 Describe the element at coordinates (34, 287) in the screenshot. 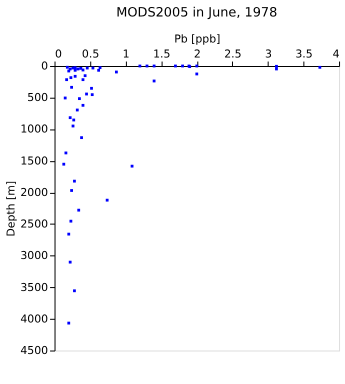

I see `y-tick-label: 3500` at that location.